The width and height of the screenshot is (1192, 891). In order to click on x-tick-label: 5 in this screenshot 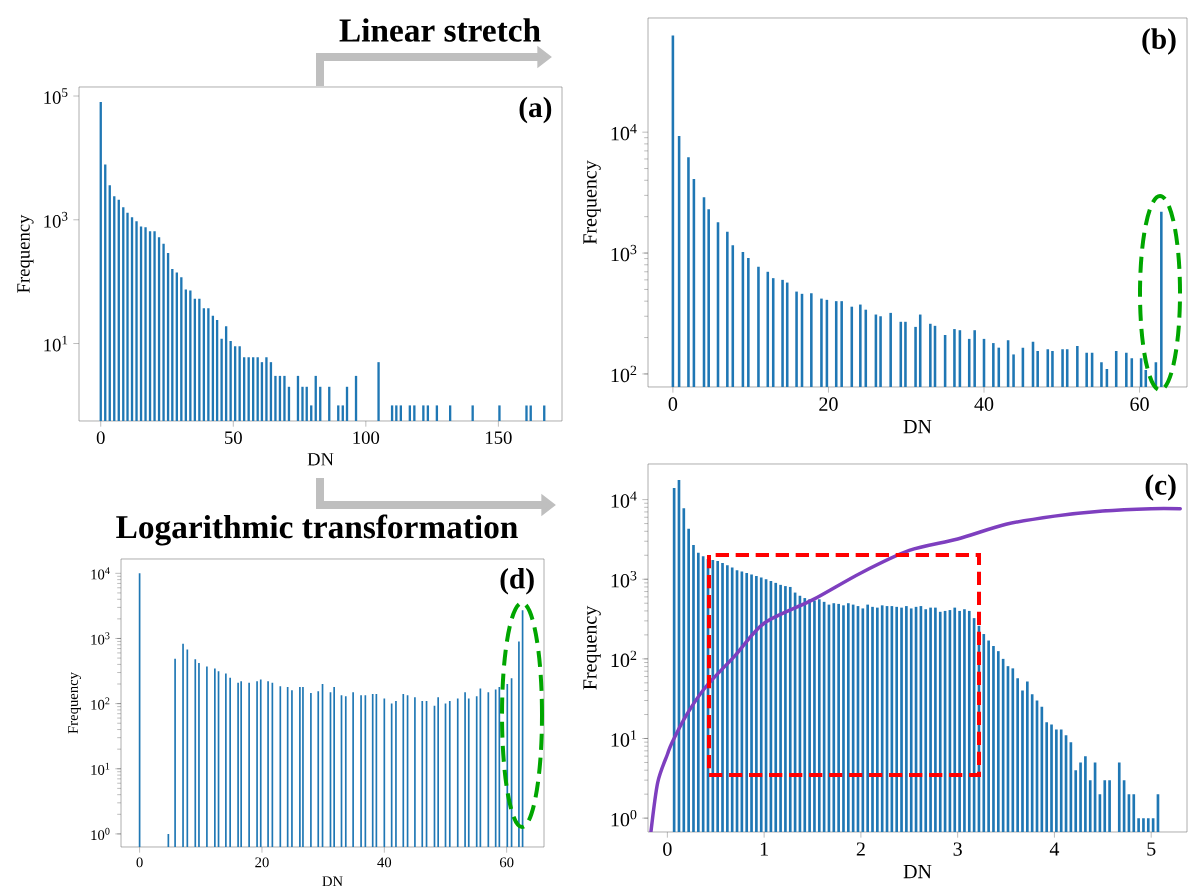, I will do `click(1151, 849)`.